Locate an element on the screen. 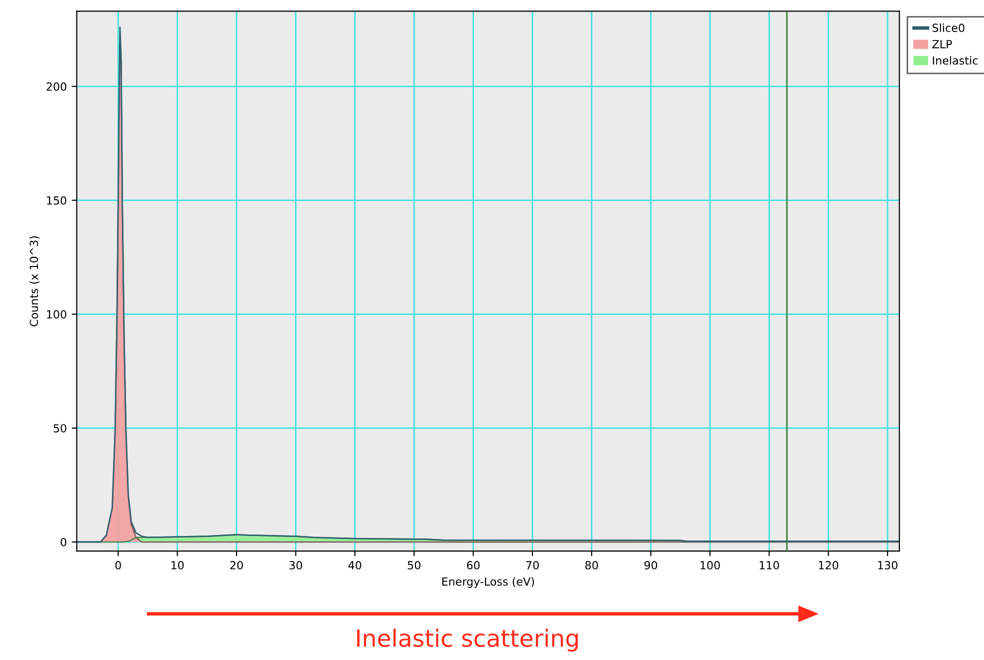 This screenshot has width=984, height=660. legend-label: Slice0 is located at coordinates (948, 27).